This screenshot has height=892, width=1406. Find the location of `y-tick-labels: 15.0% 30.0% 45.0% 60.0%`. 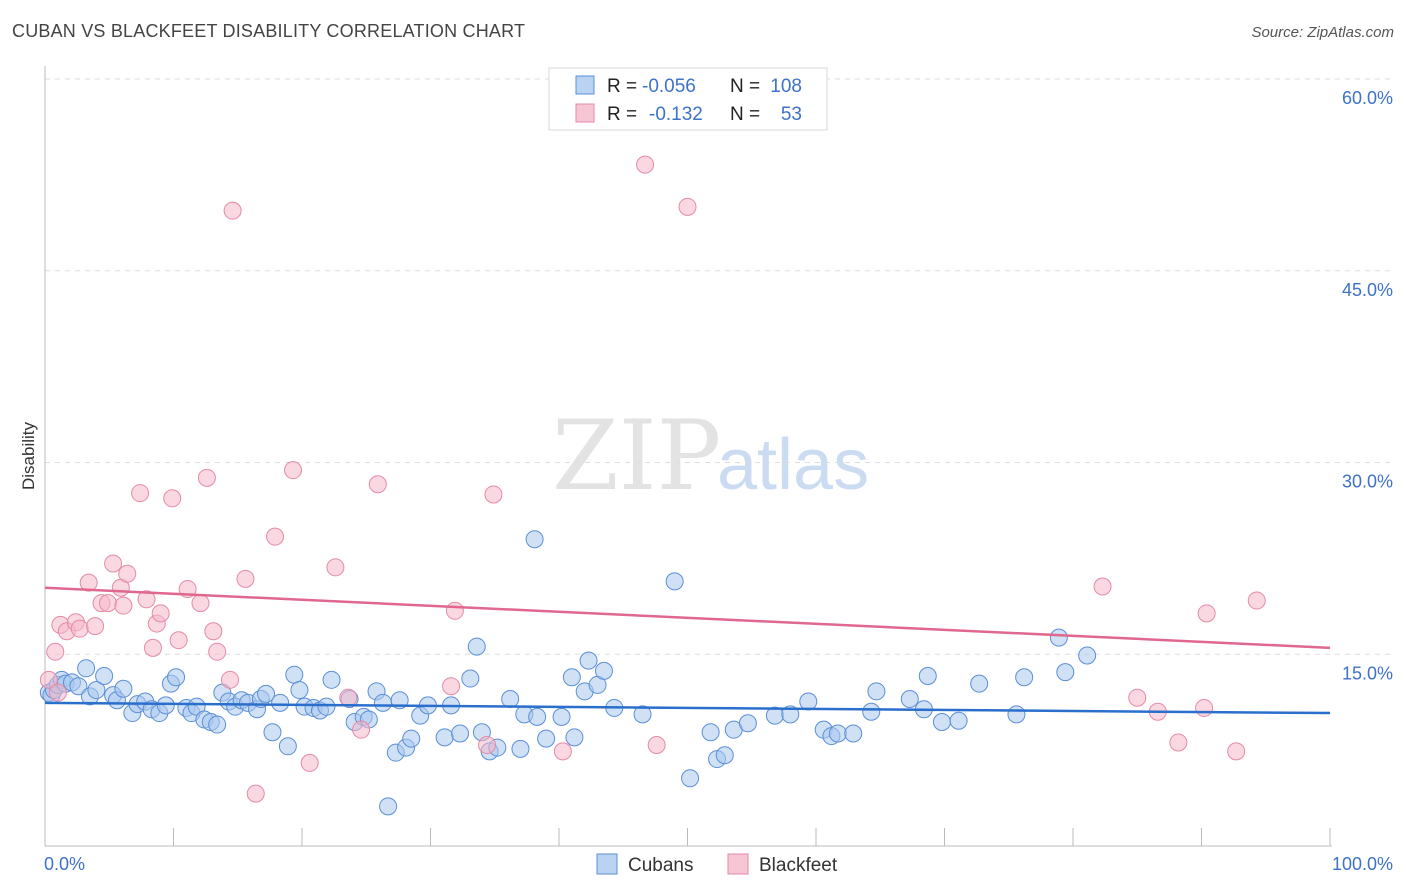

y-tick-labels: 15.0% 30.0% 45.0% 60.0% is located at coordinates (1367, 385).